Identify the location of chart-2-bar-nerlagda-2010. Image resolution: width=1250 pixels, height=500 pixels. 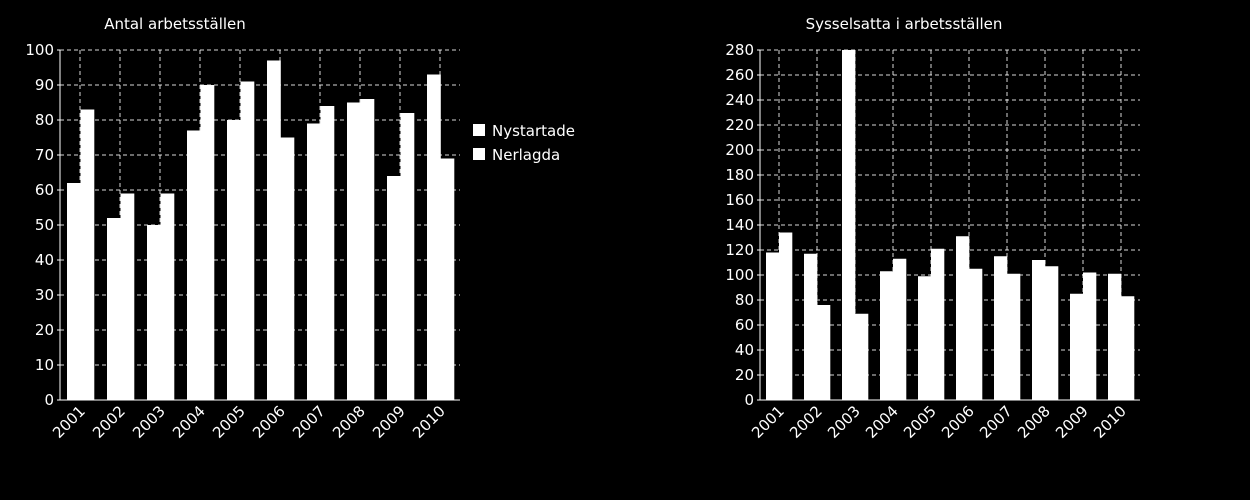
(1128, 348).